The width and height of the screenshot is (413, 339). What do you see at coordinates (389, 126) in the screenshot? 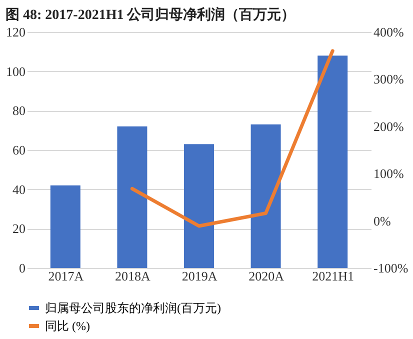
I see `y2-tick-label: 200%` at bounding box center [389, 126].